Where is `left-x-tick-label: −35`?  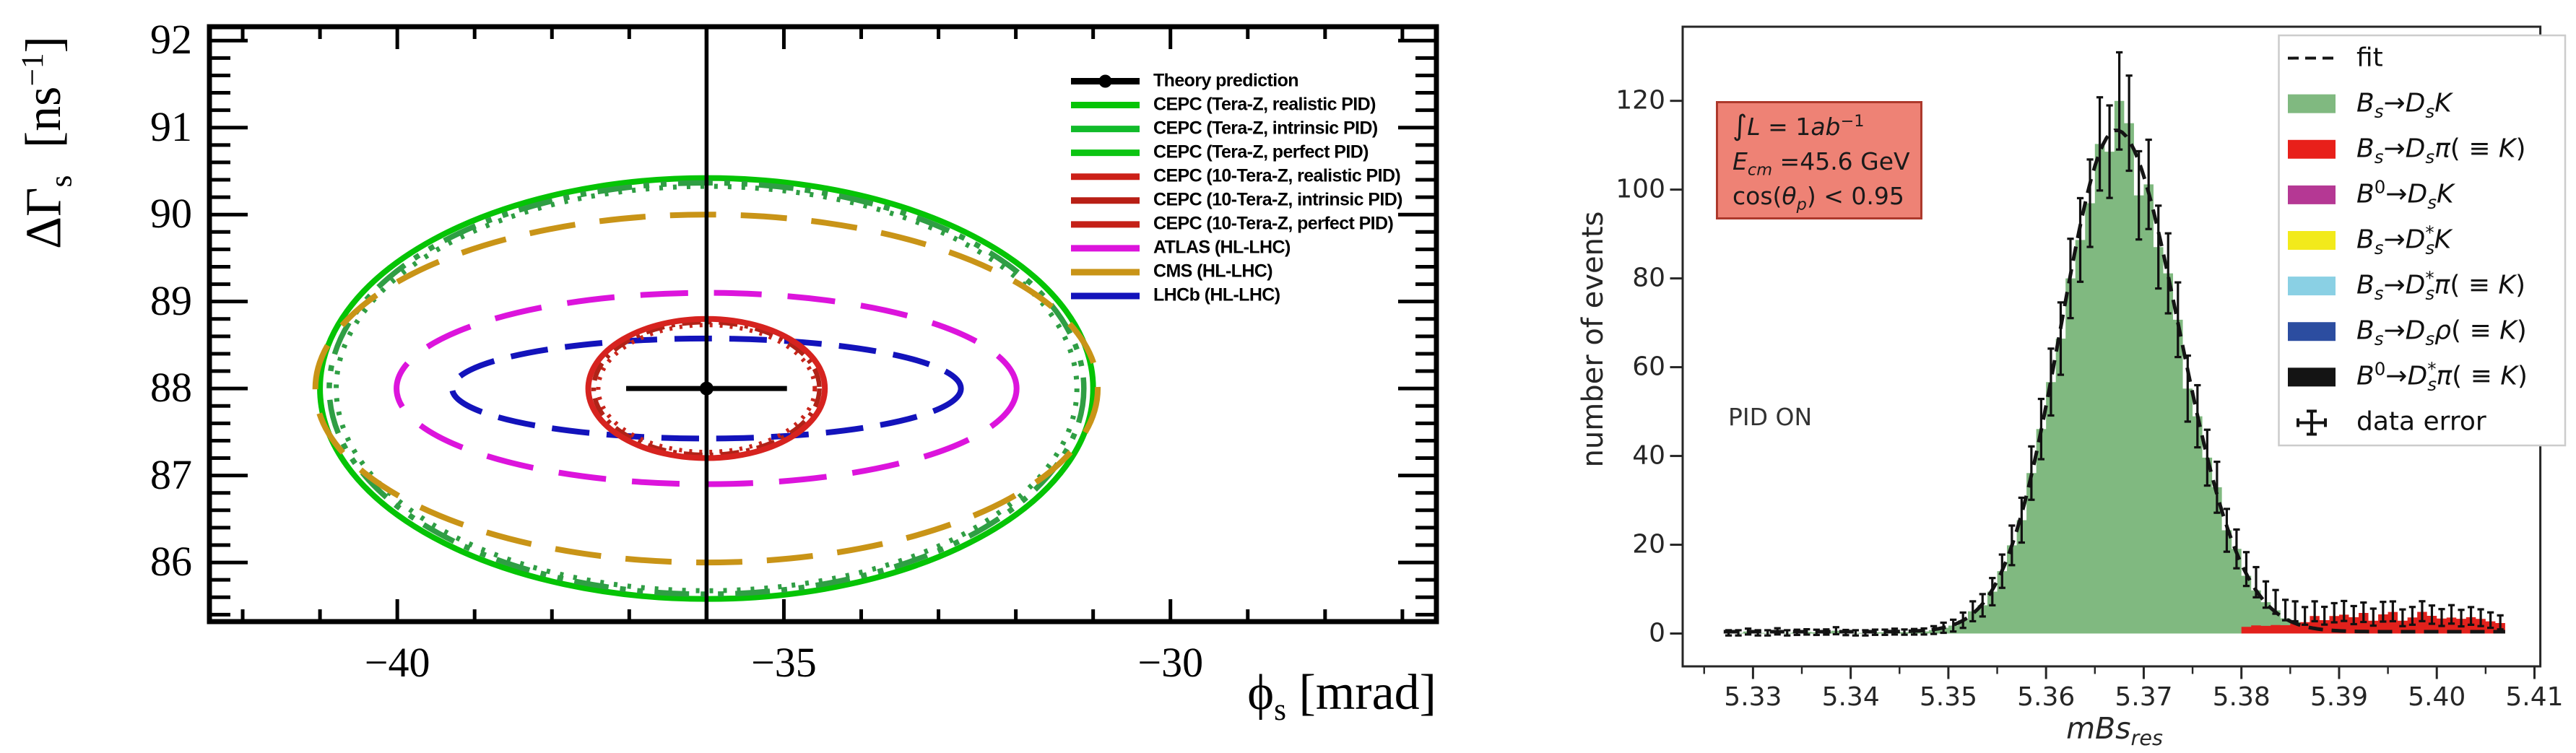 left-x-tick-label: −35 is located at coordinates (784, 663).